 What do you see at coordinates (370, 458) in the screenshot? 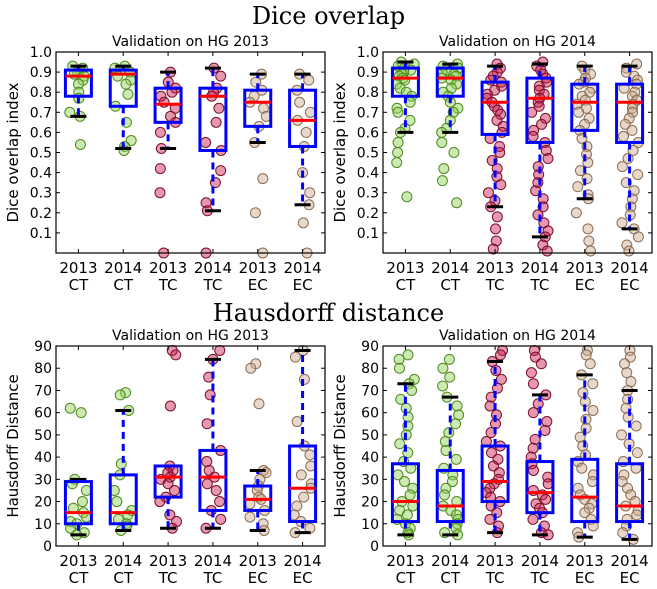
I see `y-tick-label: 40` at bounding box center [370, 458].